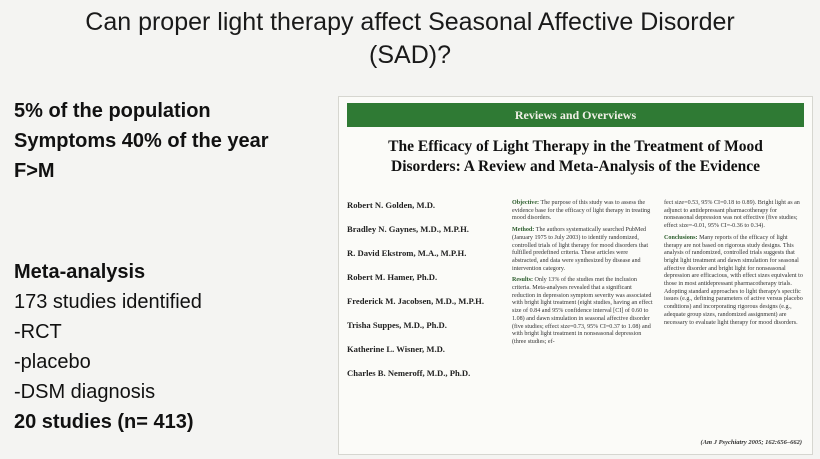 The image size is (820, 459). I want to click on author: Frederick M. Jacobsen, M.D., M.P.H., so click(415, 301).